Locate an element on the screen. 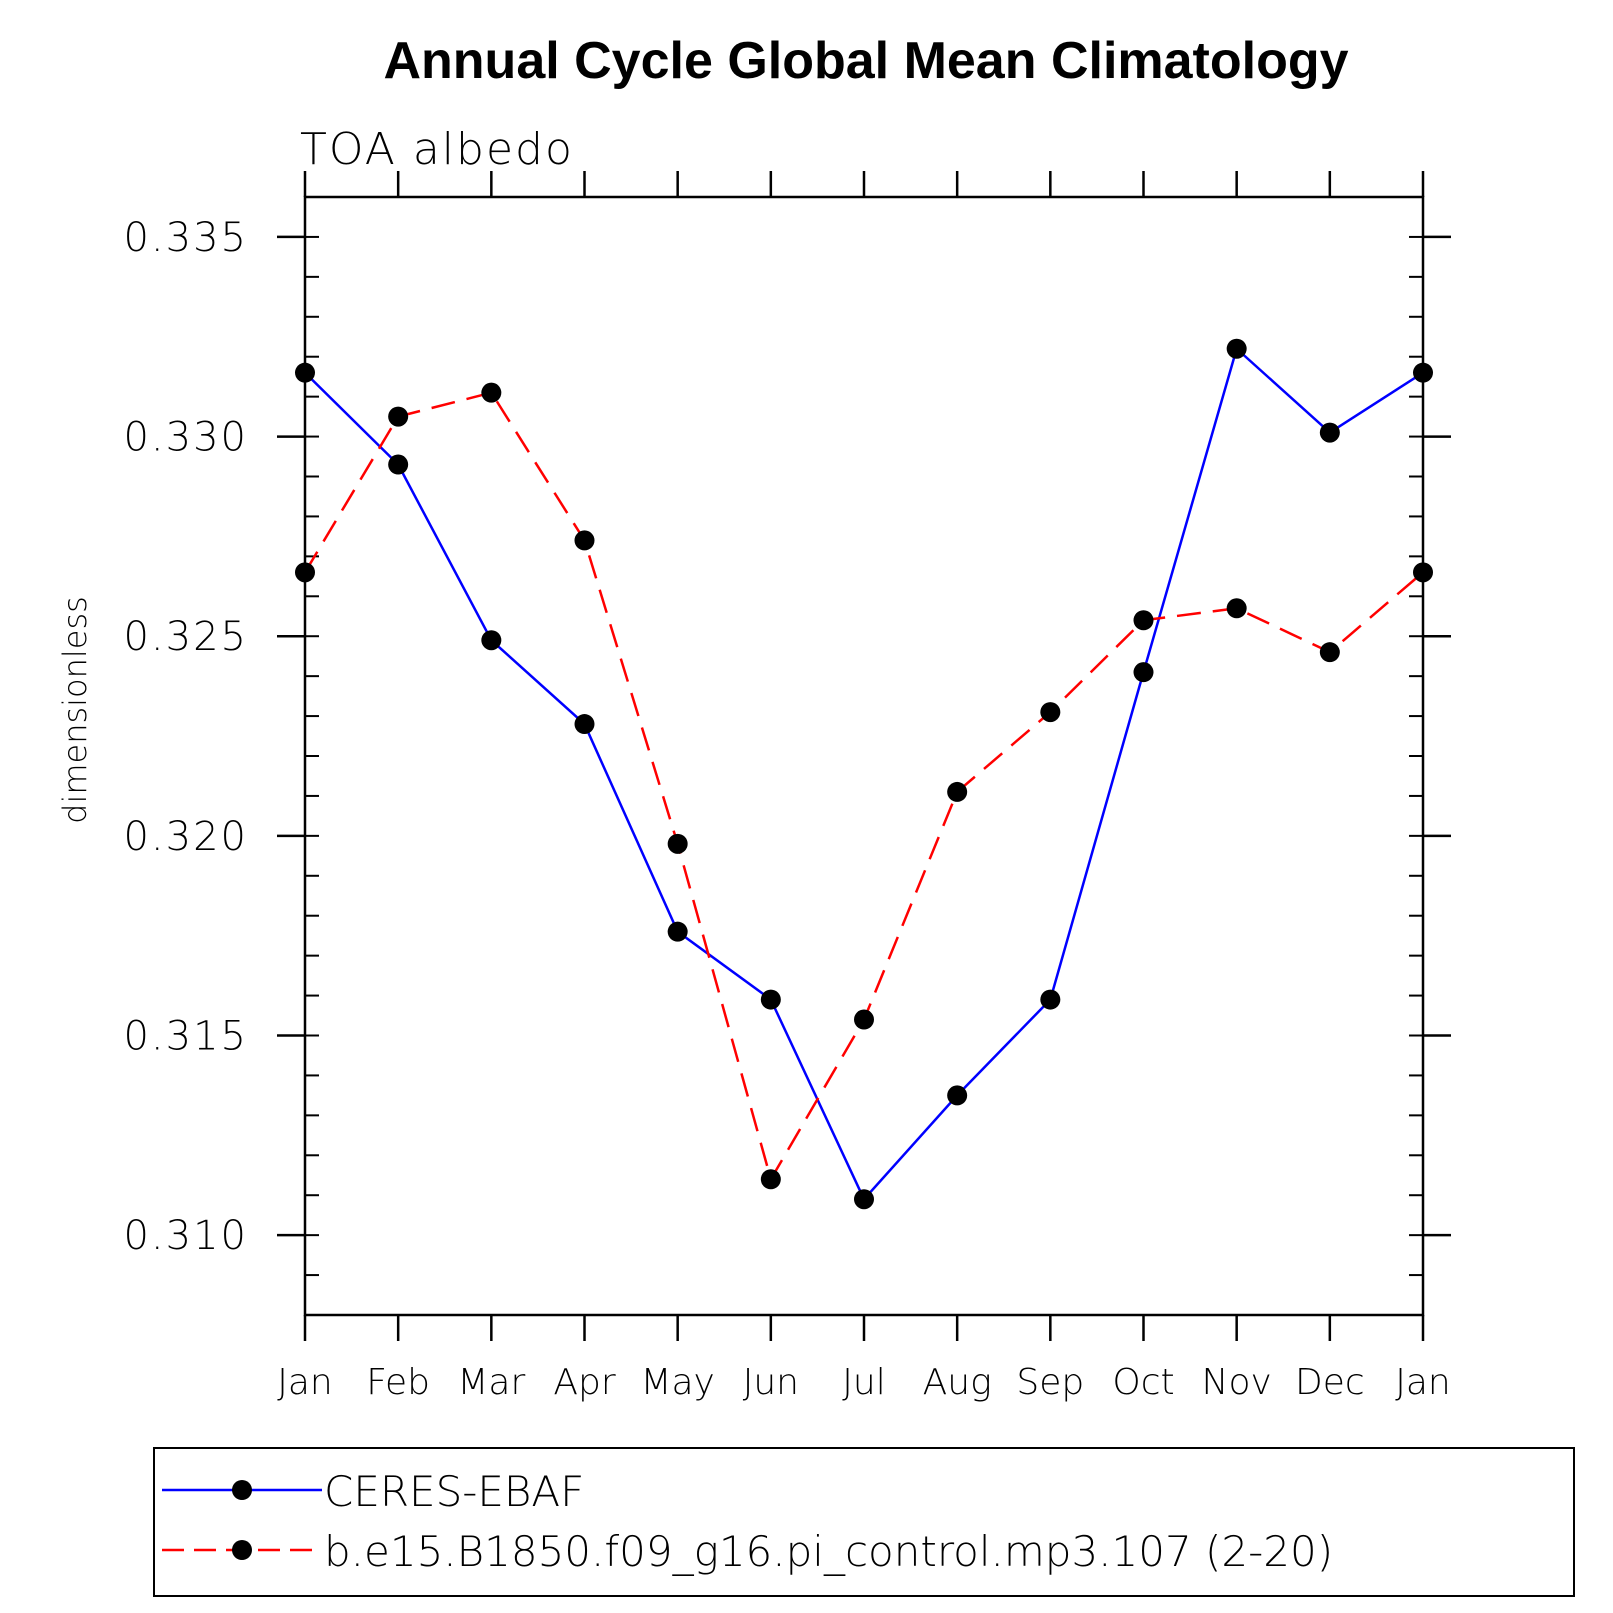  x-tick-label: Feb is located at coordinates (398, 1382).